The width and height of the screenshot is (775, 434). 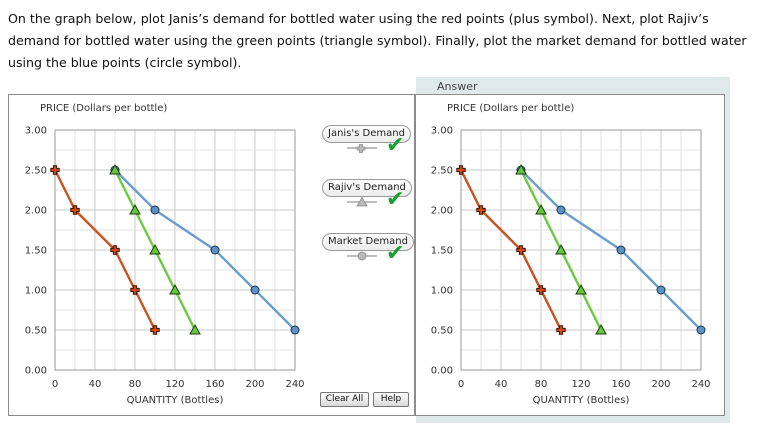 What do you see at coordinates (362, 148) in the screenshot?
I see `plus-marker-tool-icon` at bounding box center [362, 148].